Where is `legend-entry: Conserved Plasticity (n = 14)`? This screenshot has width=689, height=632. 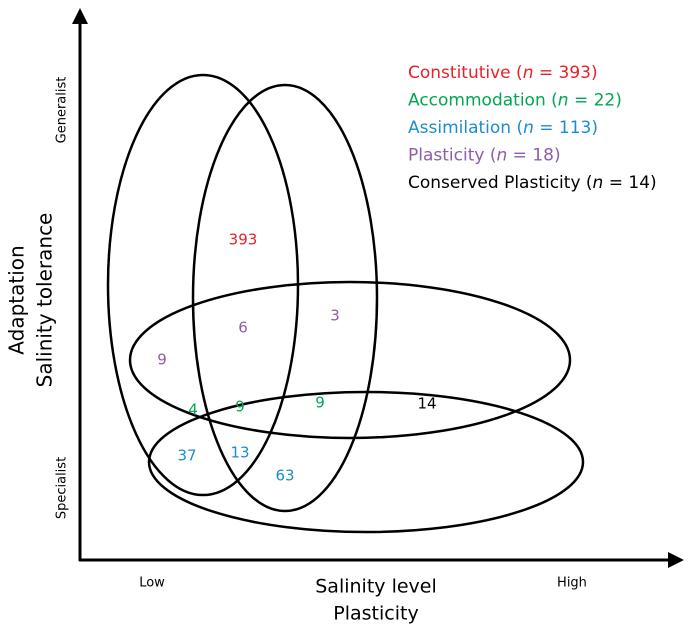 legend-entry: Conserved Plasticity (n = 14) is located at coordinates (532, 183).